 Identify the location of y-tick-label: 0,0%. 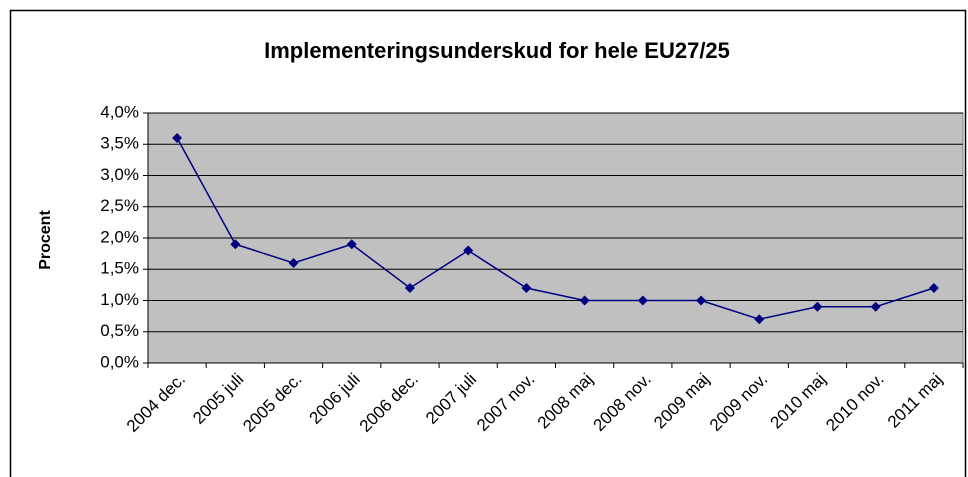
(119, 361).